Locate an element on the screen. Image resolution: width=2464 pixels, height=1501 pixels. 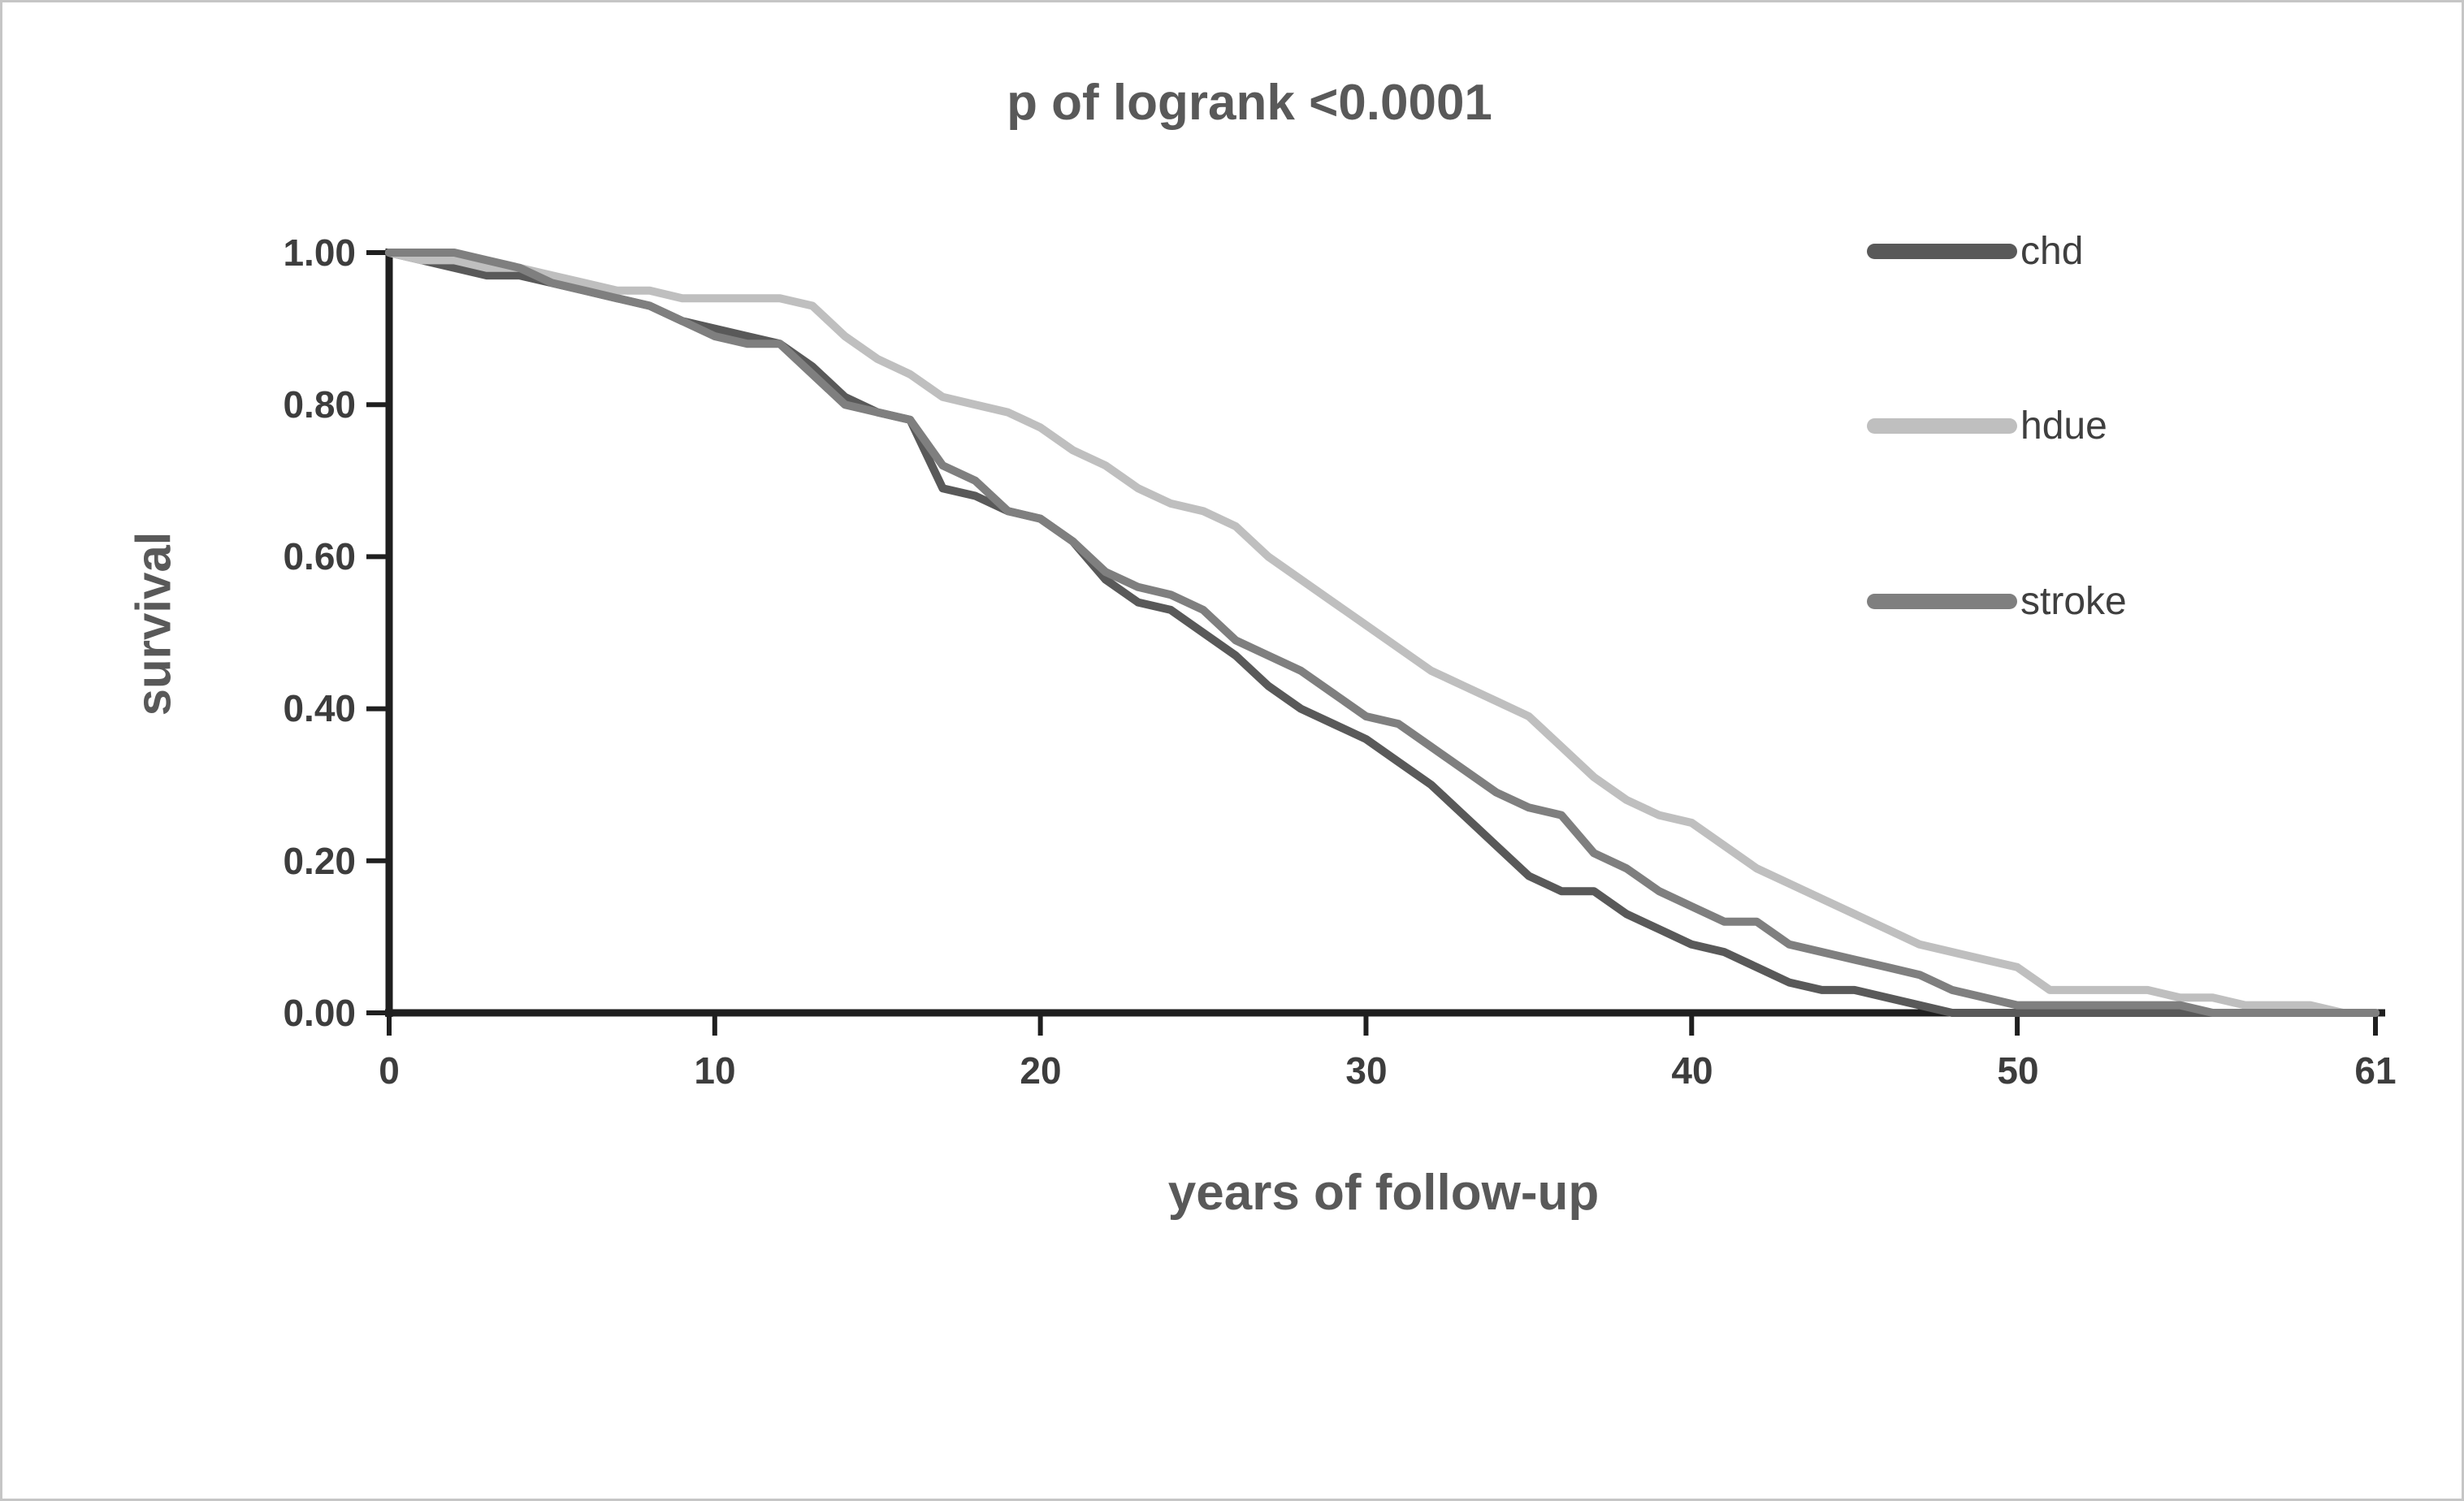
x-tick-label-20: 20 is located at coordinates (1041, 1070).